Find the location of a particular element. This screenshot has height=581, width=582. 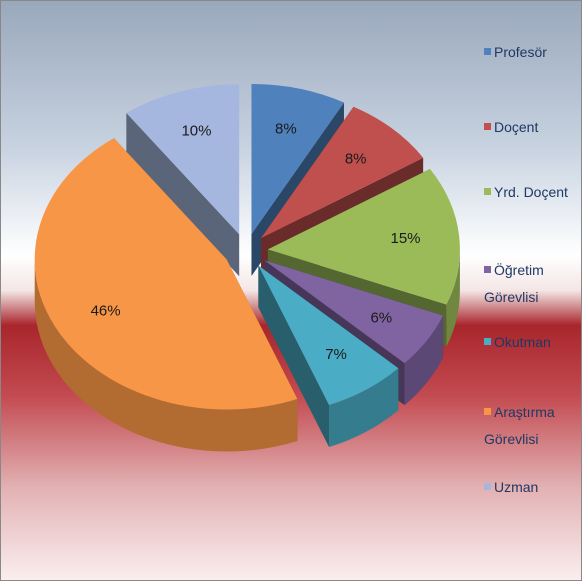

data-label: 7% is located at coordinates (336, 354).